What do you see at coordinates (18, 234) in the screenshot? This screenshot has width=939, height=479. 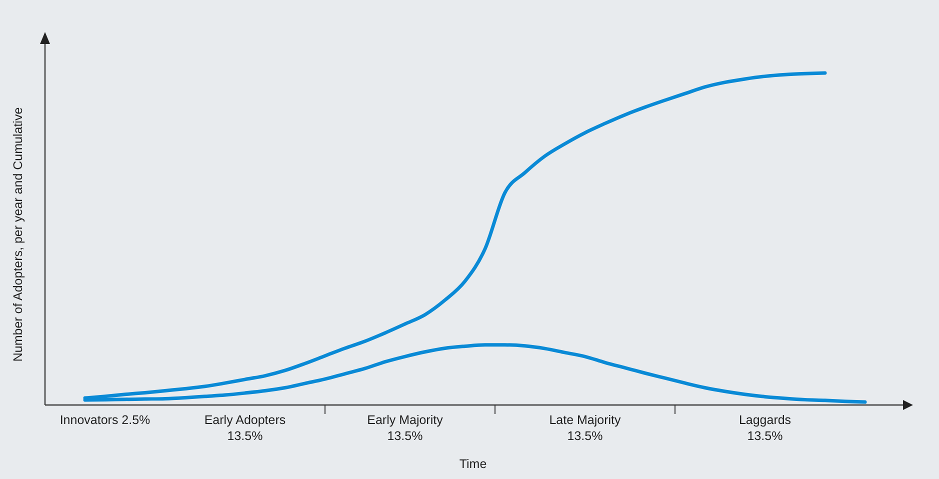 I see `y-axis-title: Number of Adopters, per year and Cumulative` at bounding box center [18, 234].